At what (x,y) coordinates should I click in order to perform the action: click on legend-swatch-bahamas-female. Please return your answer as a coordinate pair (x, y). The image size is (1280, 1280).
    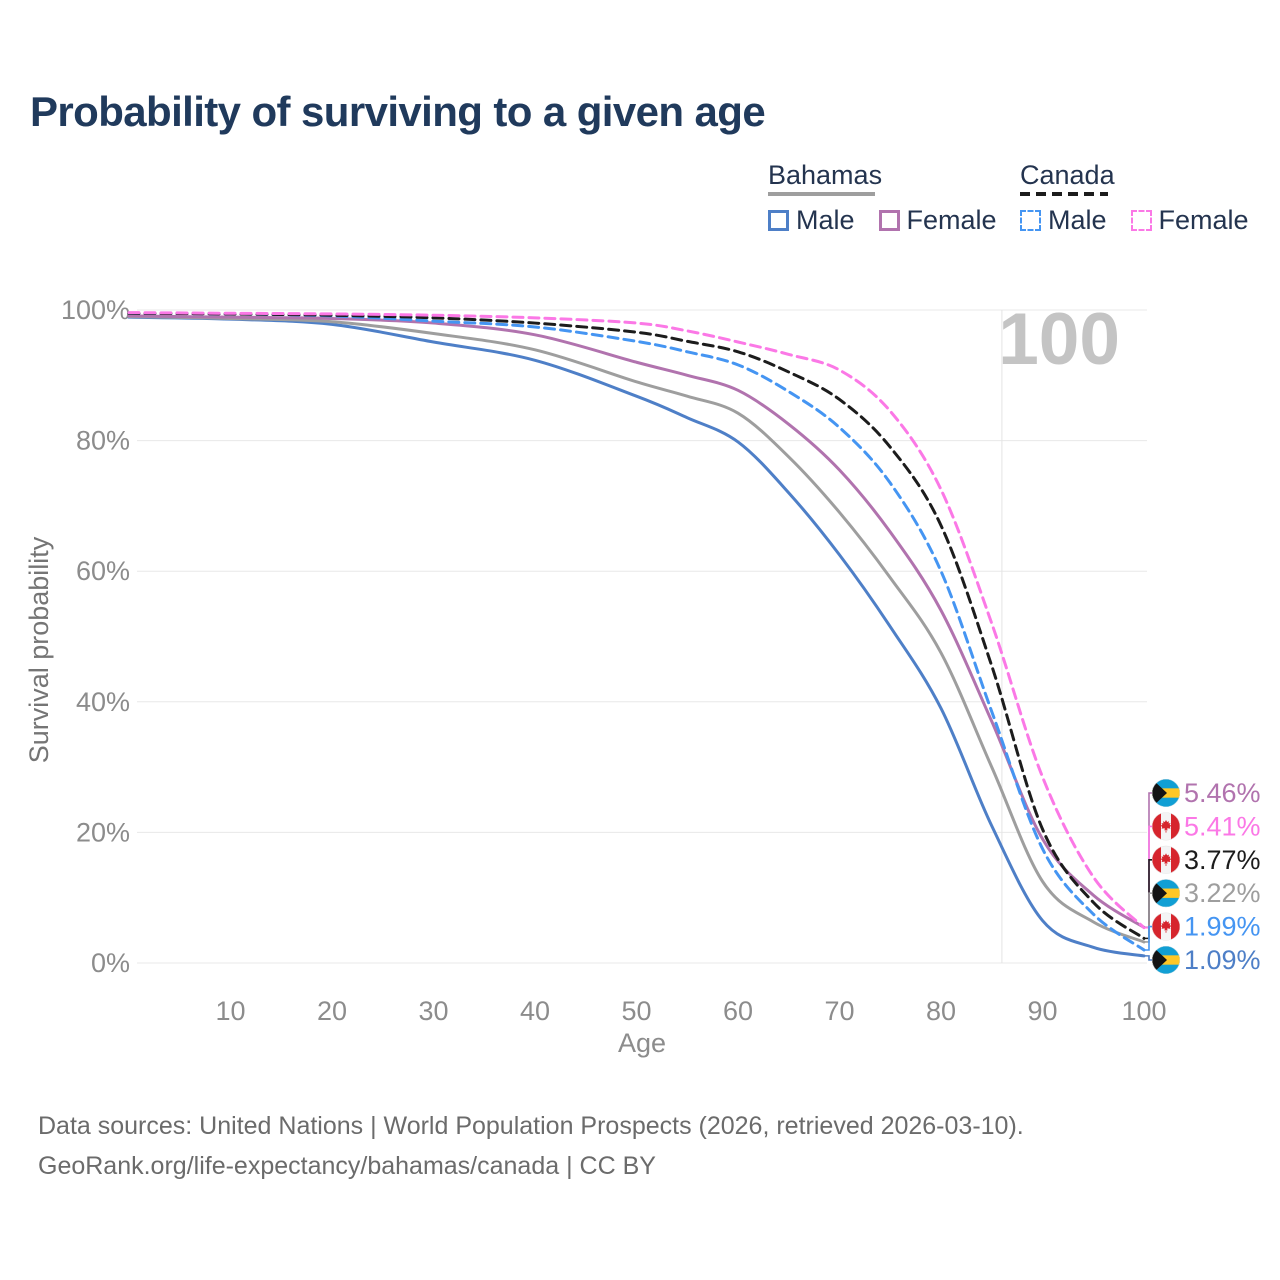
    Looking at the image, I should click on (889, 220).